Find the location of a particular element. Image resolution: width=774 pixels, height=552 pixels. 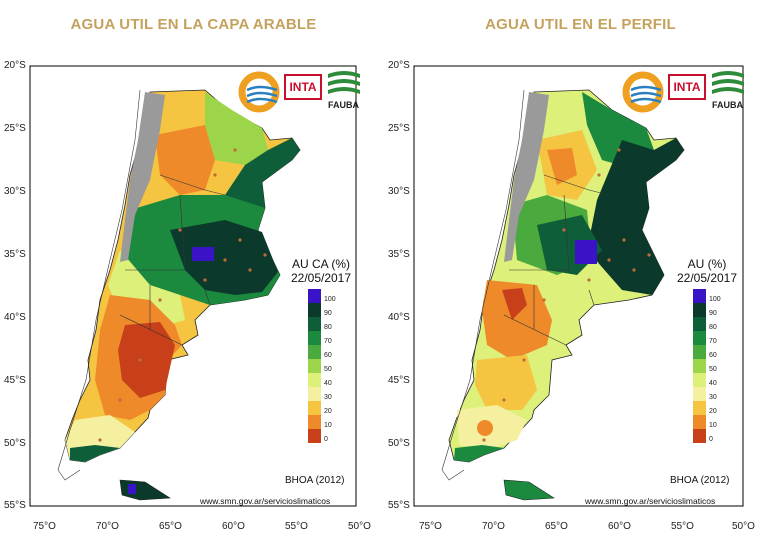

legend-title-line1: AU (%) is located at coordinates (707, 264).